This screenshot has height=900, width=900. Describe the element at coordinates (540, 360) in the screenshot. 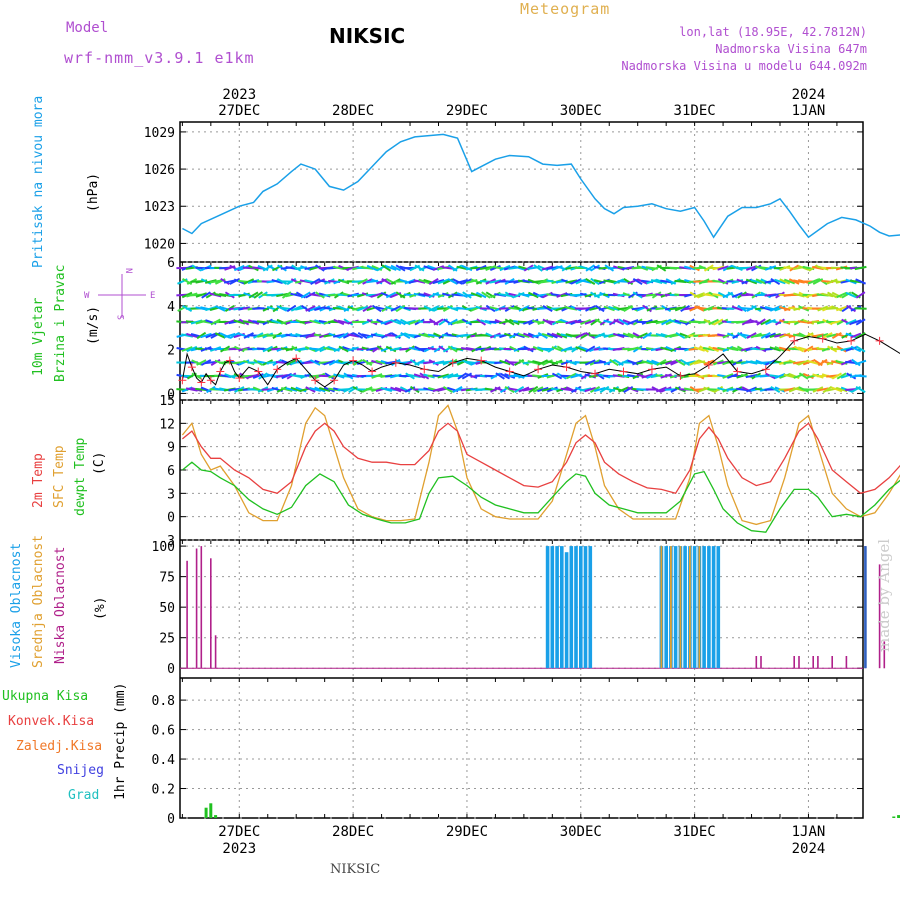

I see `wind-speed-line` at that location.